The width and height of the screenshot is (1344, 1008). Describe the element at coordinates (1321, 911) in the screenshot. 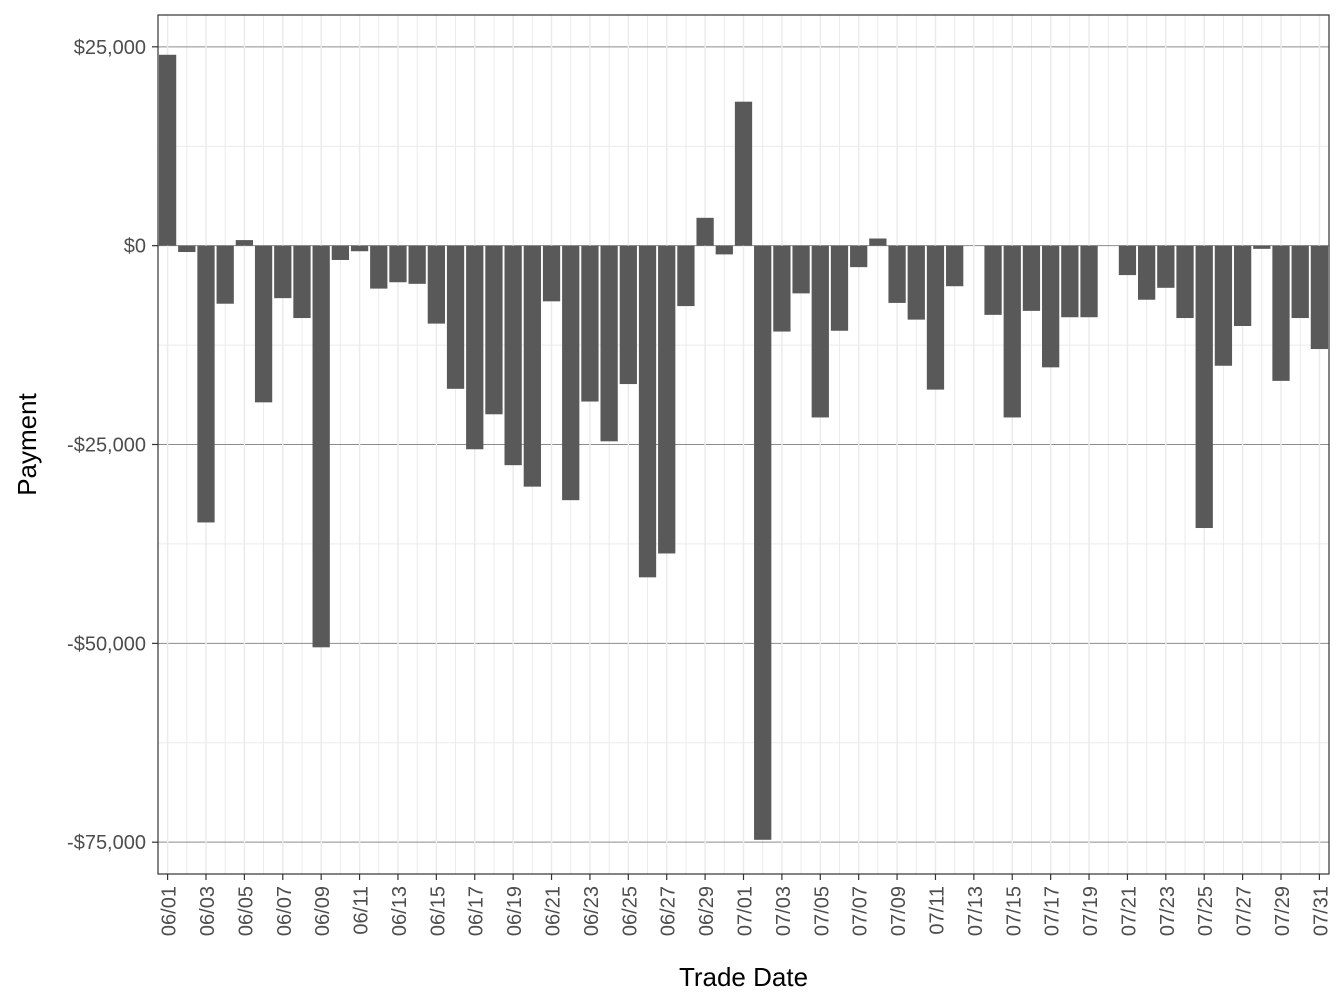

I see `x-tick-label: 07/31` at that location.